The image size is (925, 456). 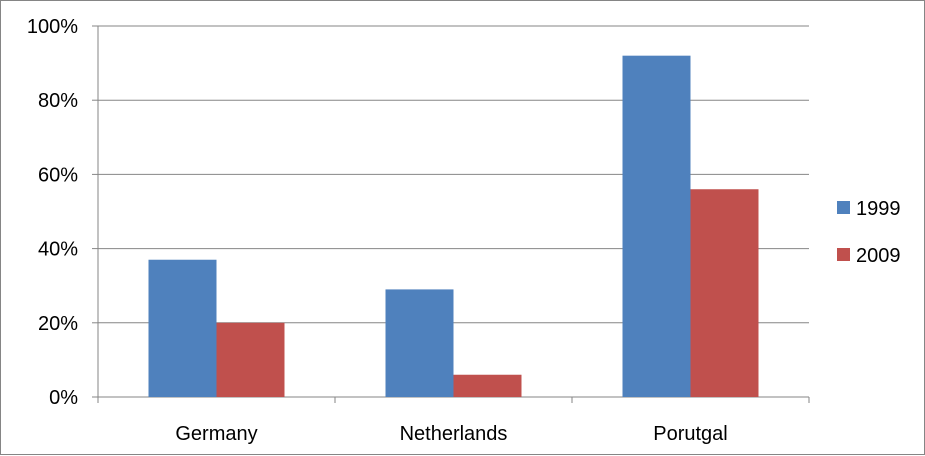 I want to click on x-tick-label: Netherlands, so click(x=454, y=434).